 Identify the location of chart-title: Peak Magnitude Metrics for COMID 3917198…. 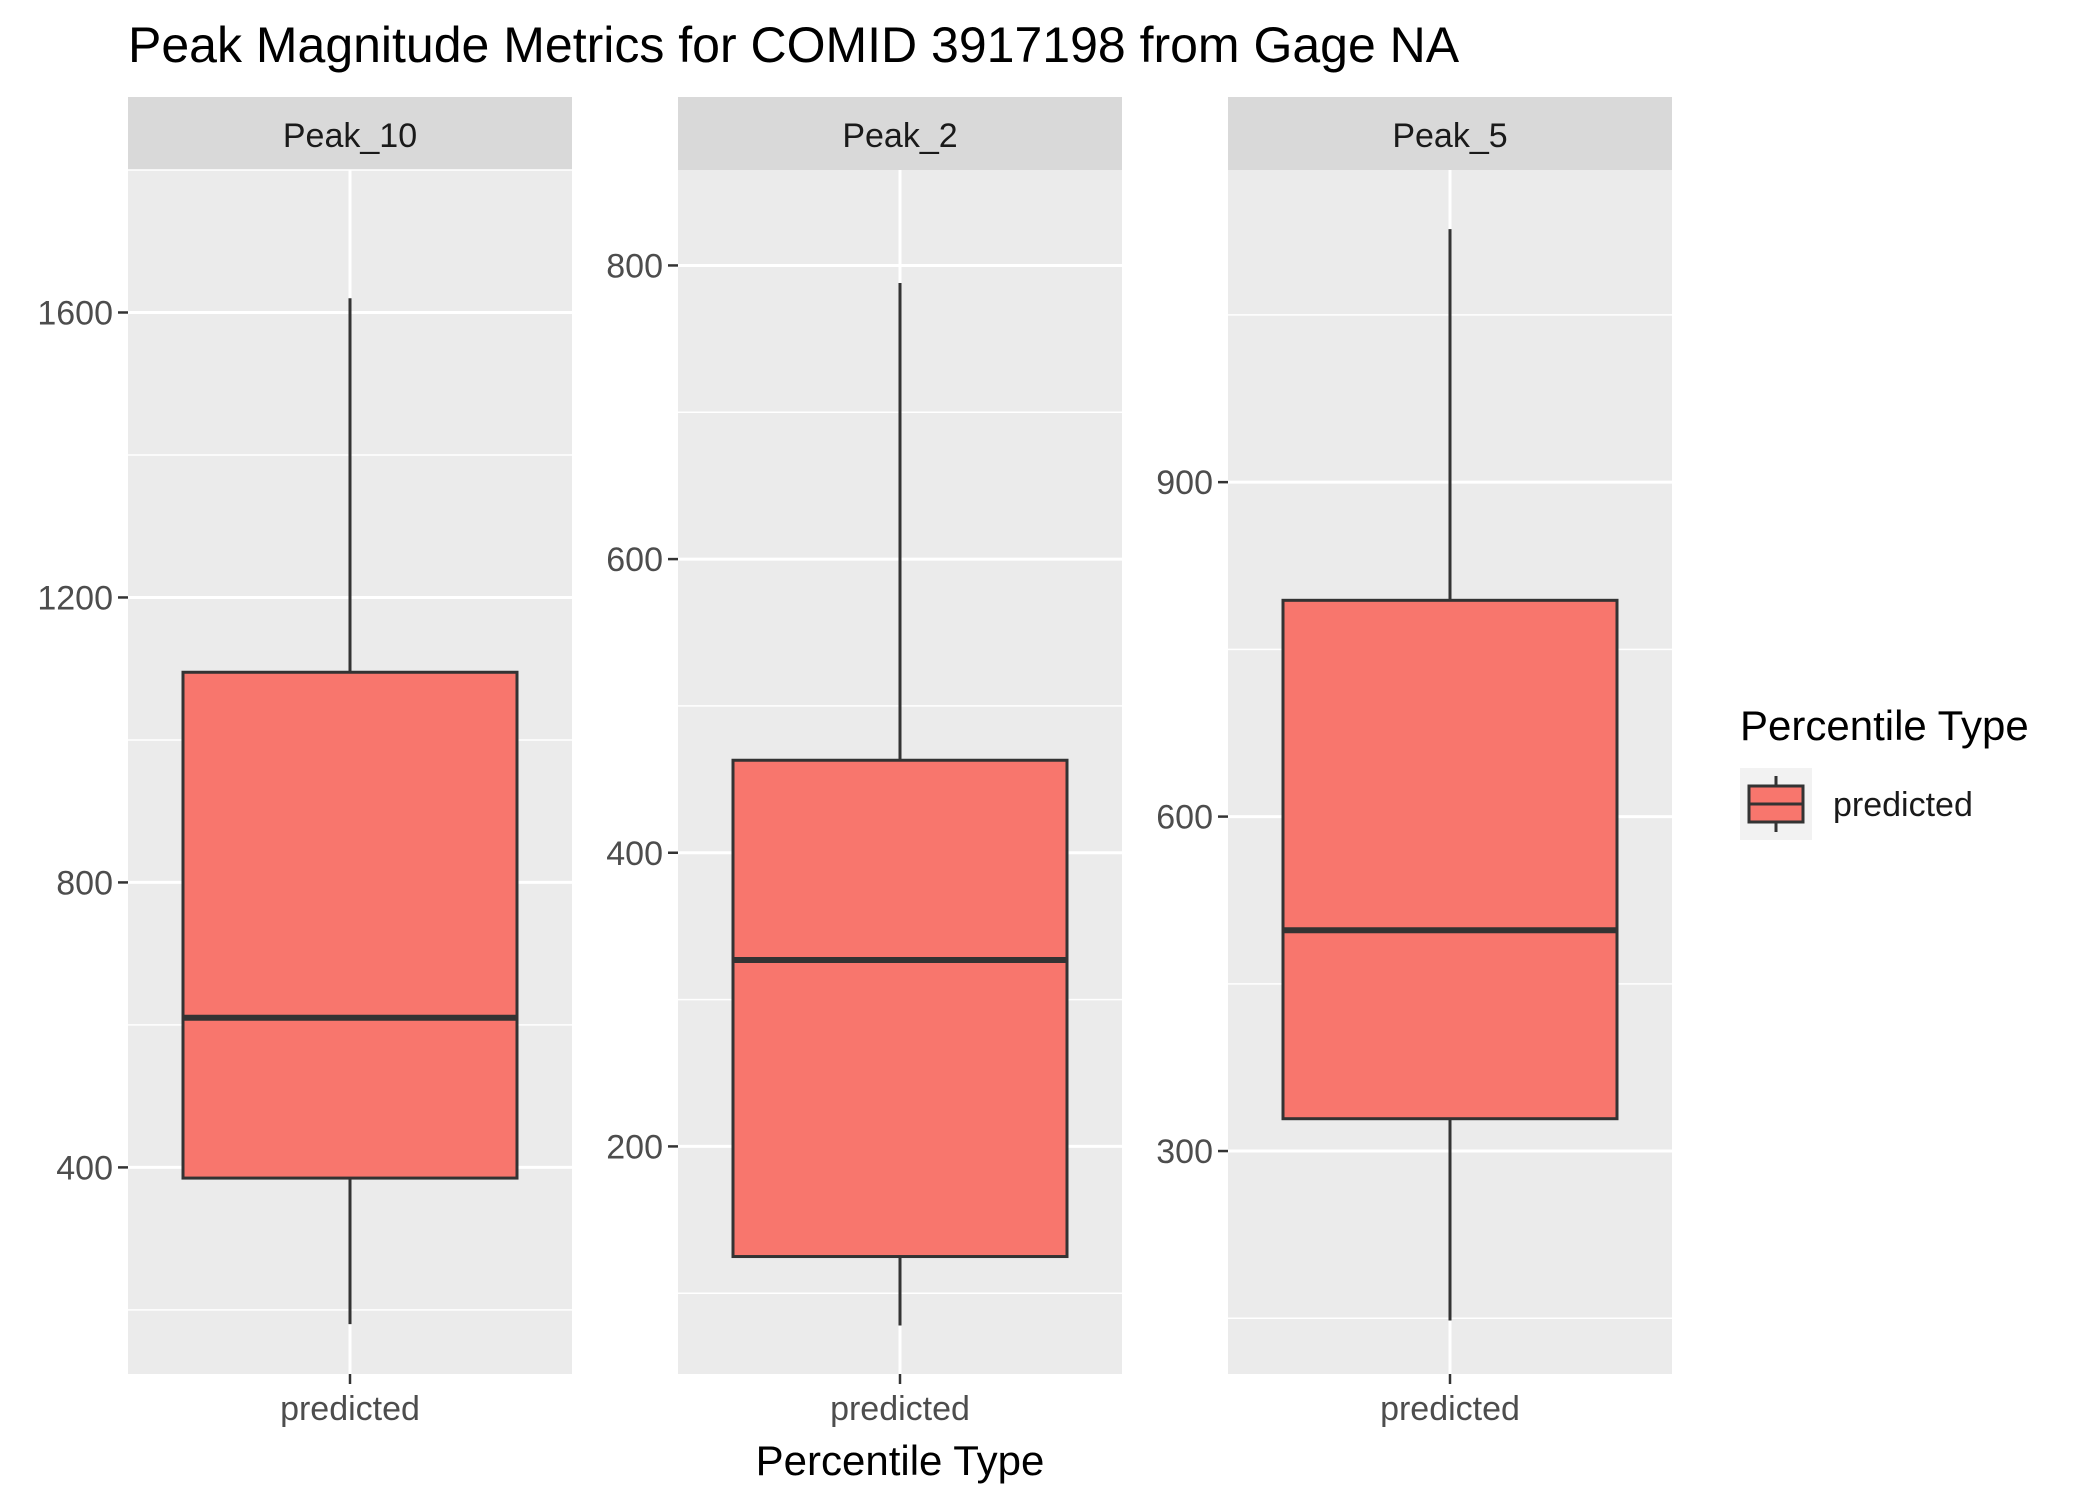
(794, 45).